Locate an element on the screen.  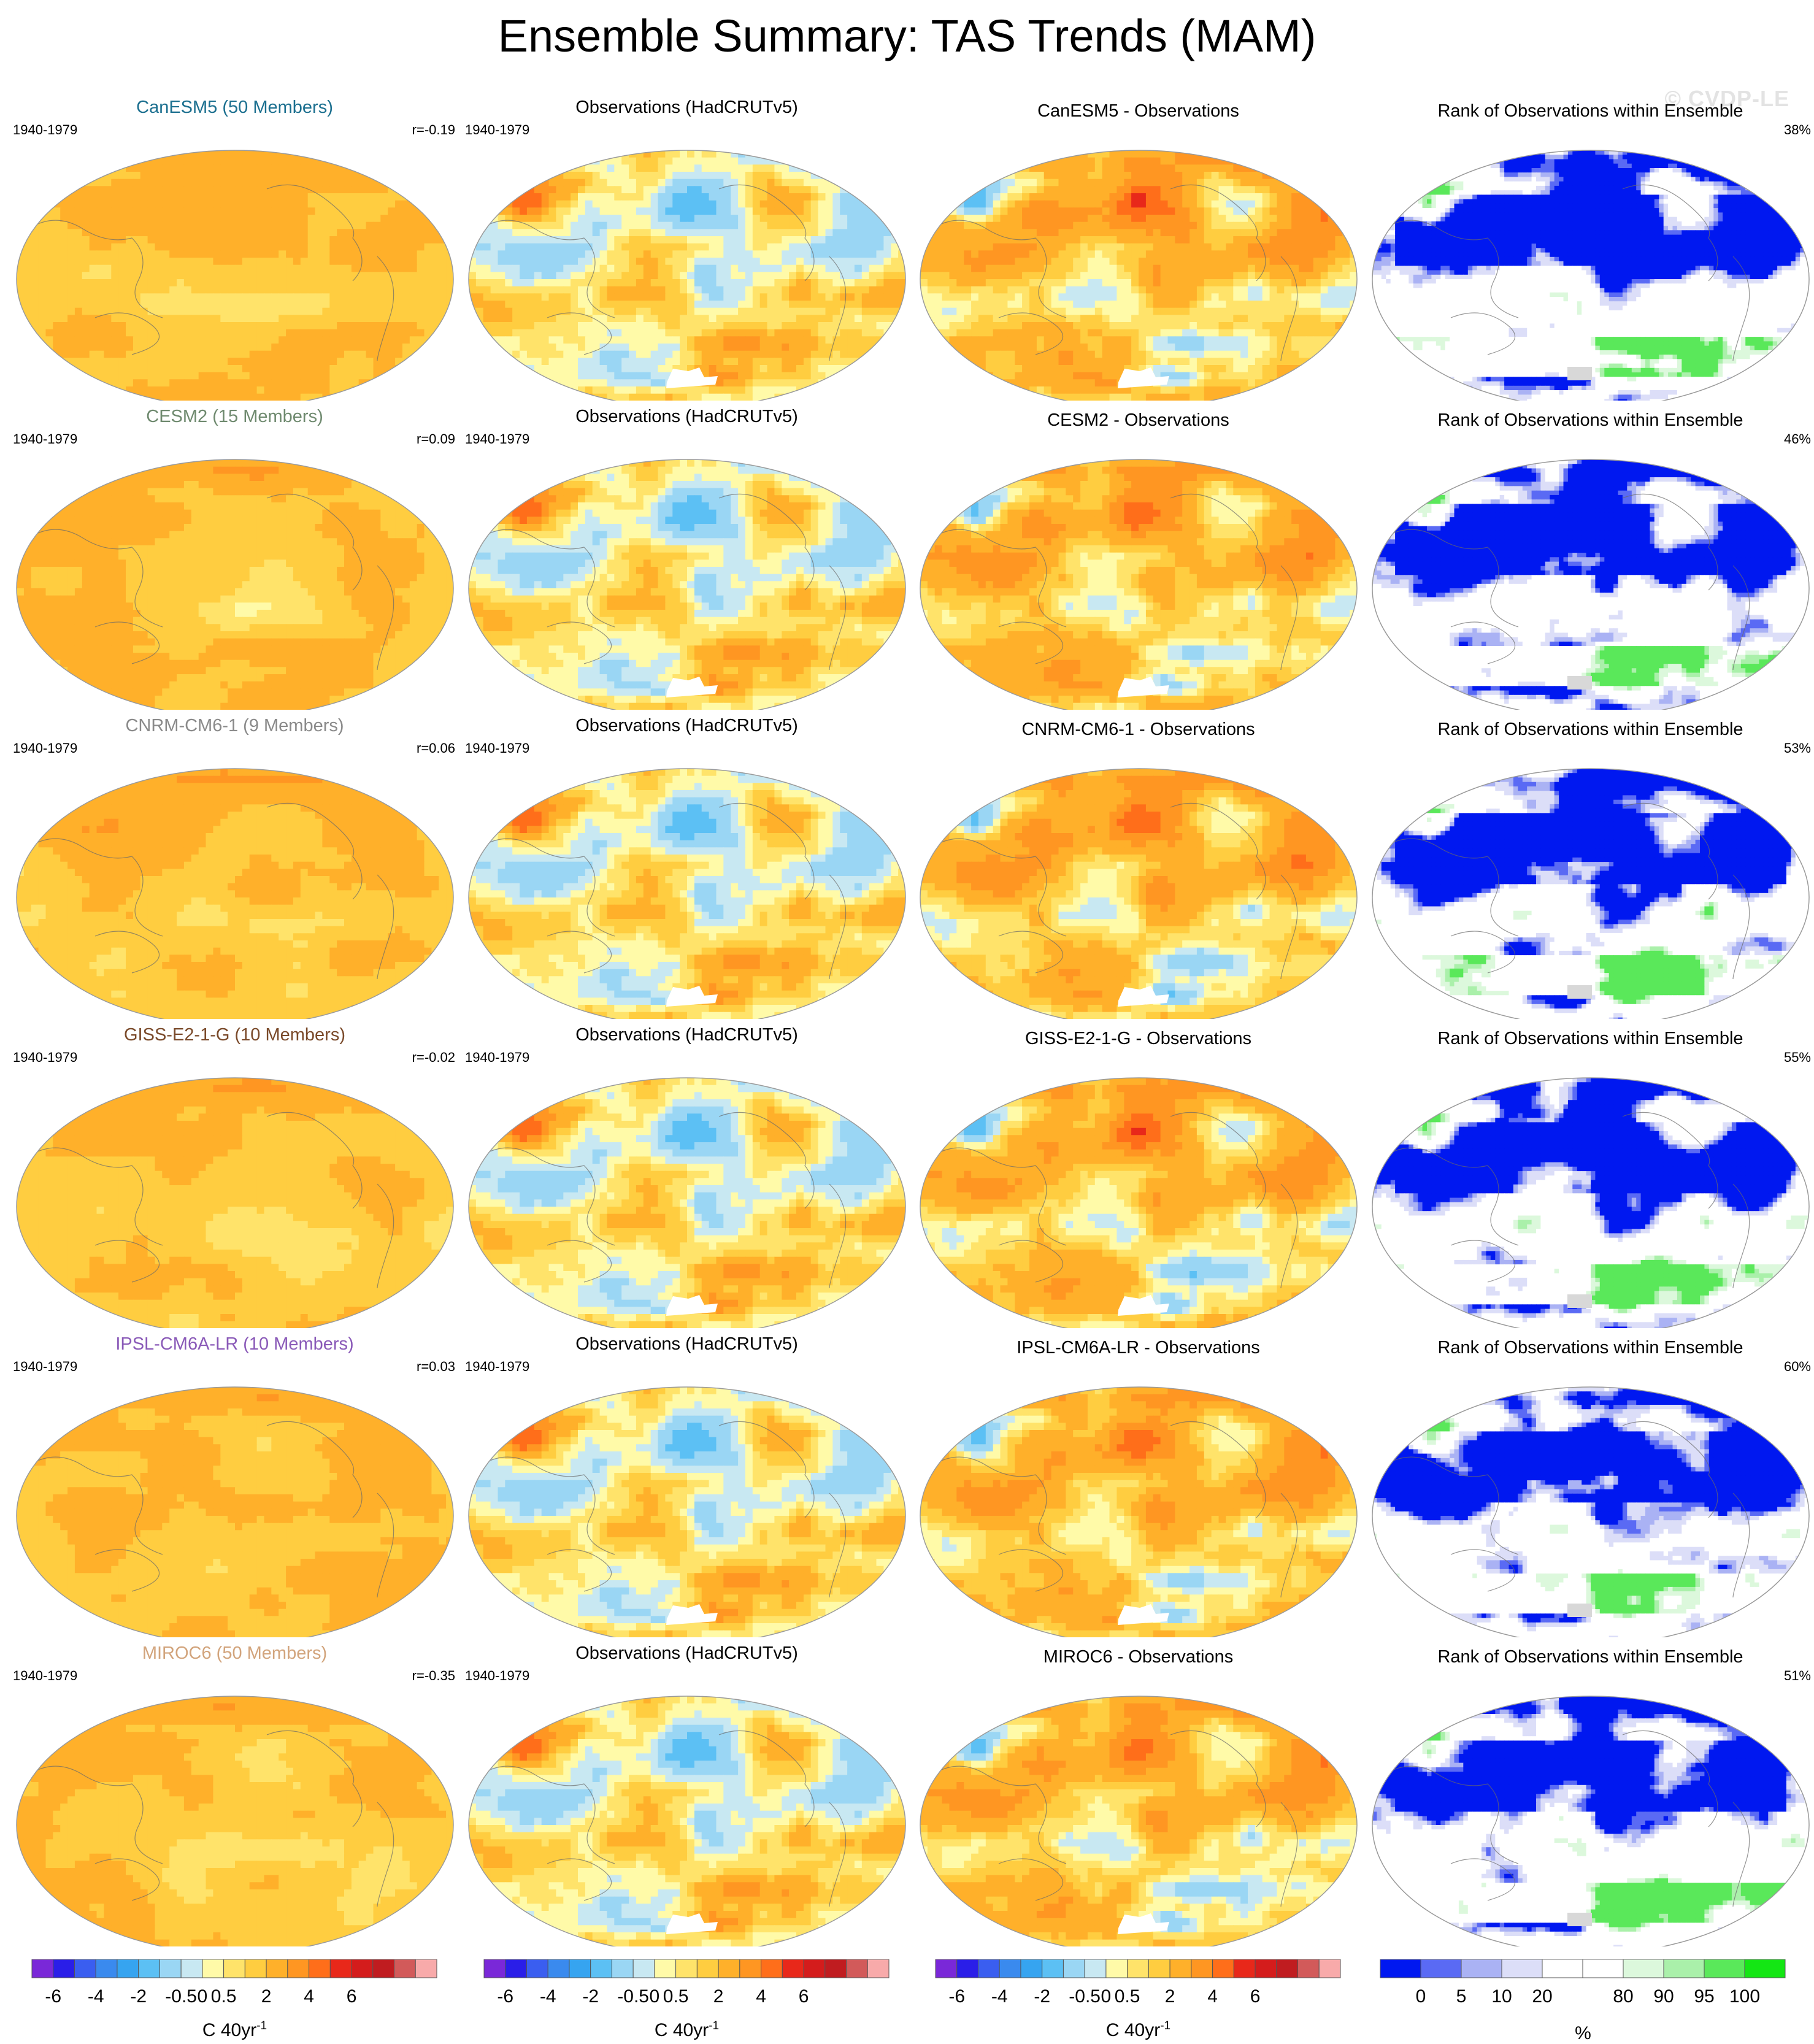
colorbar-tick-label: 20 is located at coordinates (1542, 1997).